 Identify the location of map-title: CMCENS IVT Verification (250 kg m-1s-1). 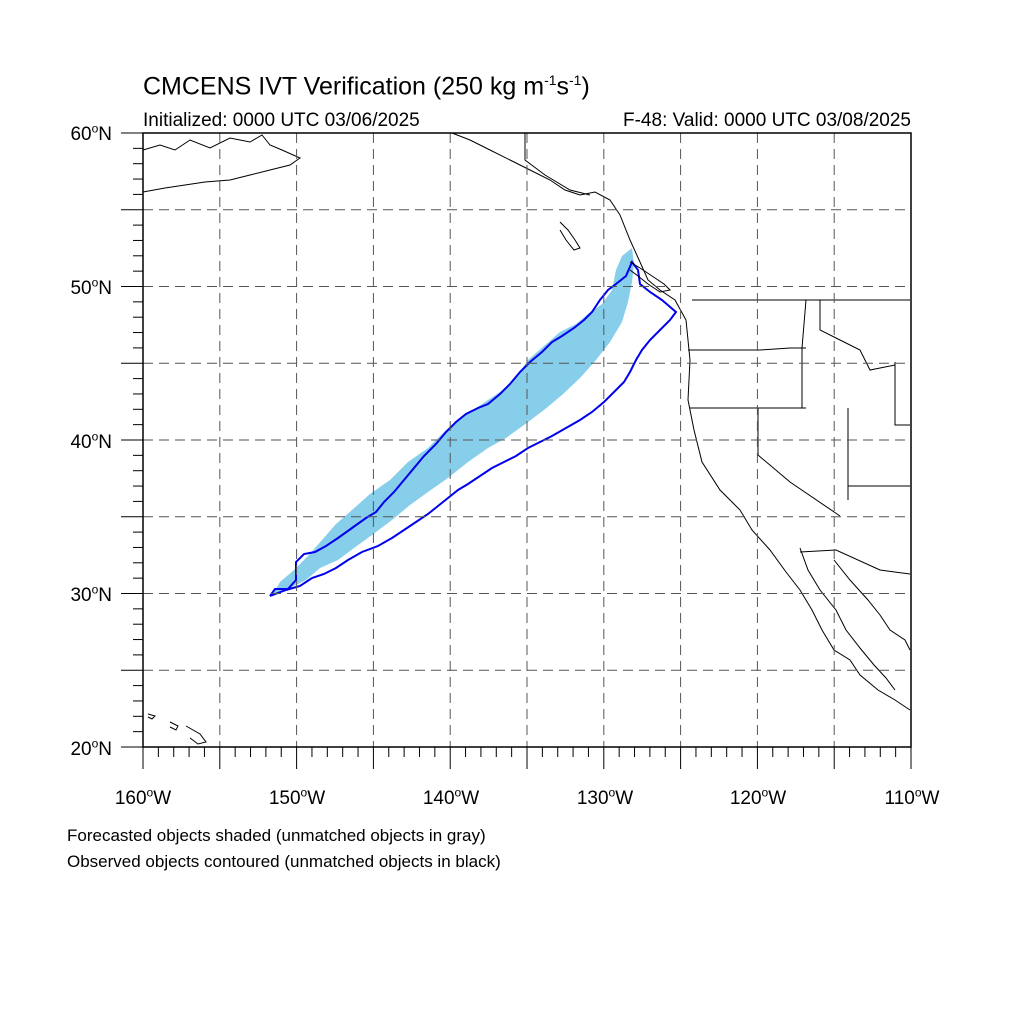
(366, 86).